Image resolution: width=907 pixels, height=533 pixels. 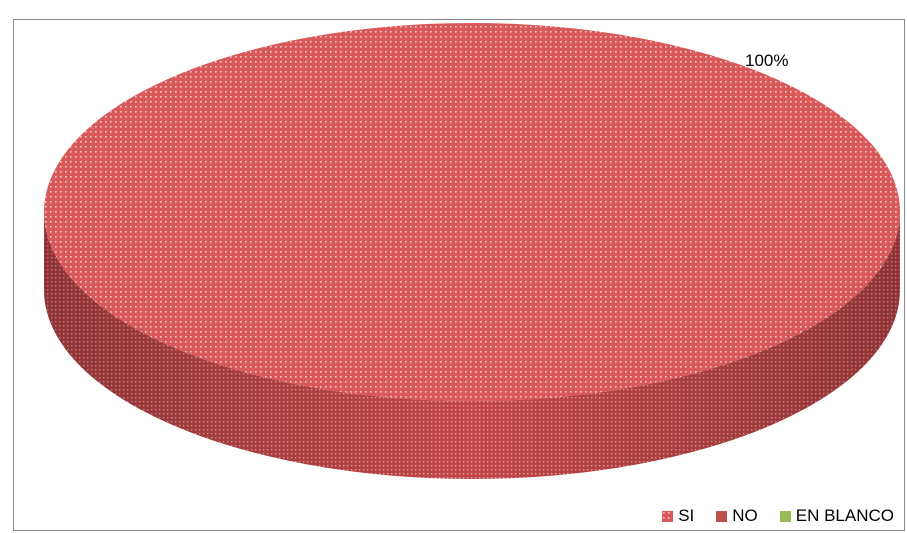 I want to click on legend-label-si: SI, so click(x=686, y=515).